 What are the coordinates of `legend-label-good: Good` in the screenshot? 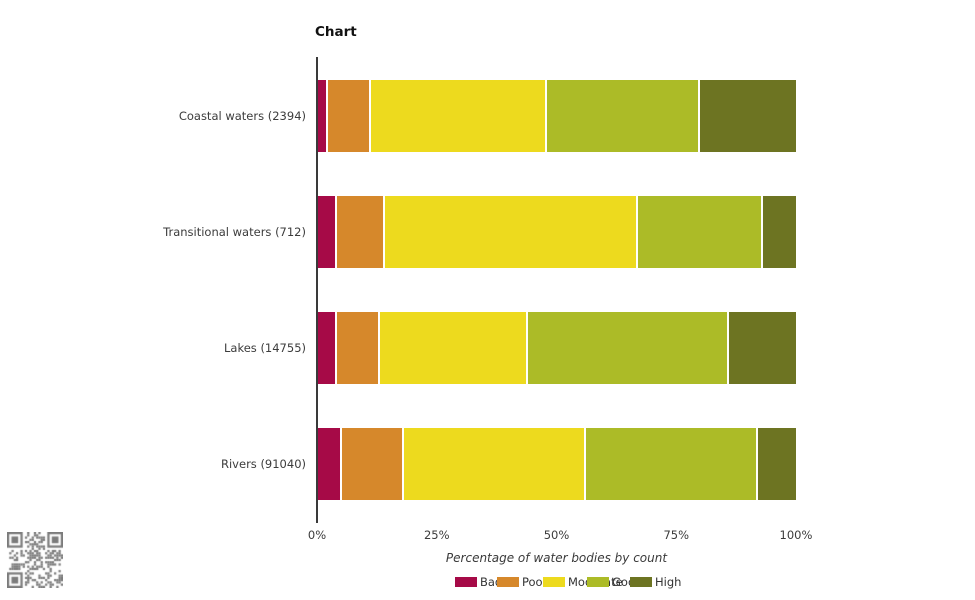 It's located at (627, 582).